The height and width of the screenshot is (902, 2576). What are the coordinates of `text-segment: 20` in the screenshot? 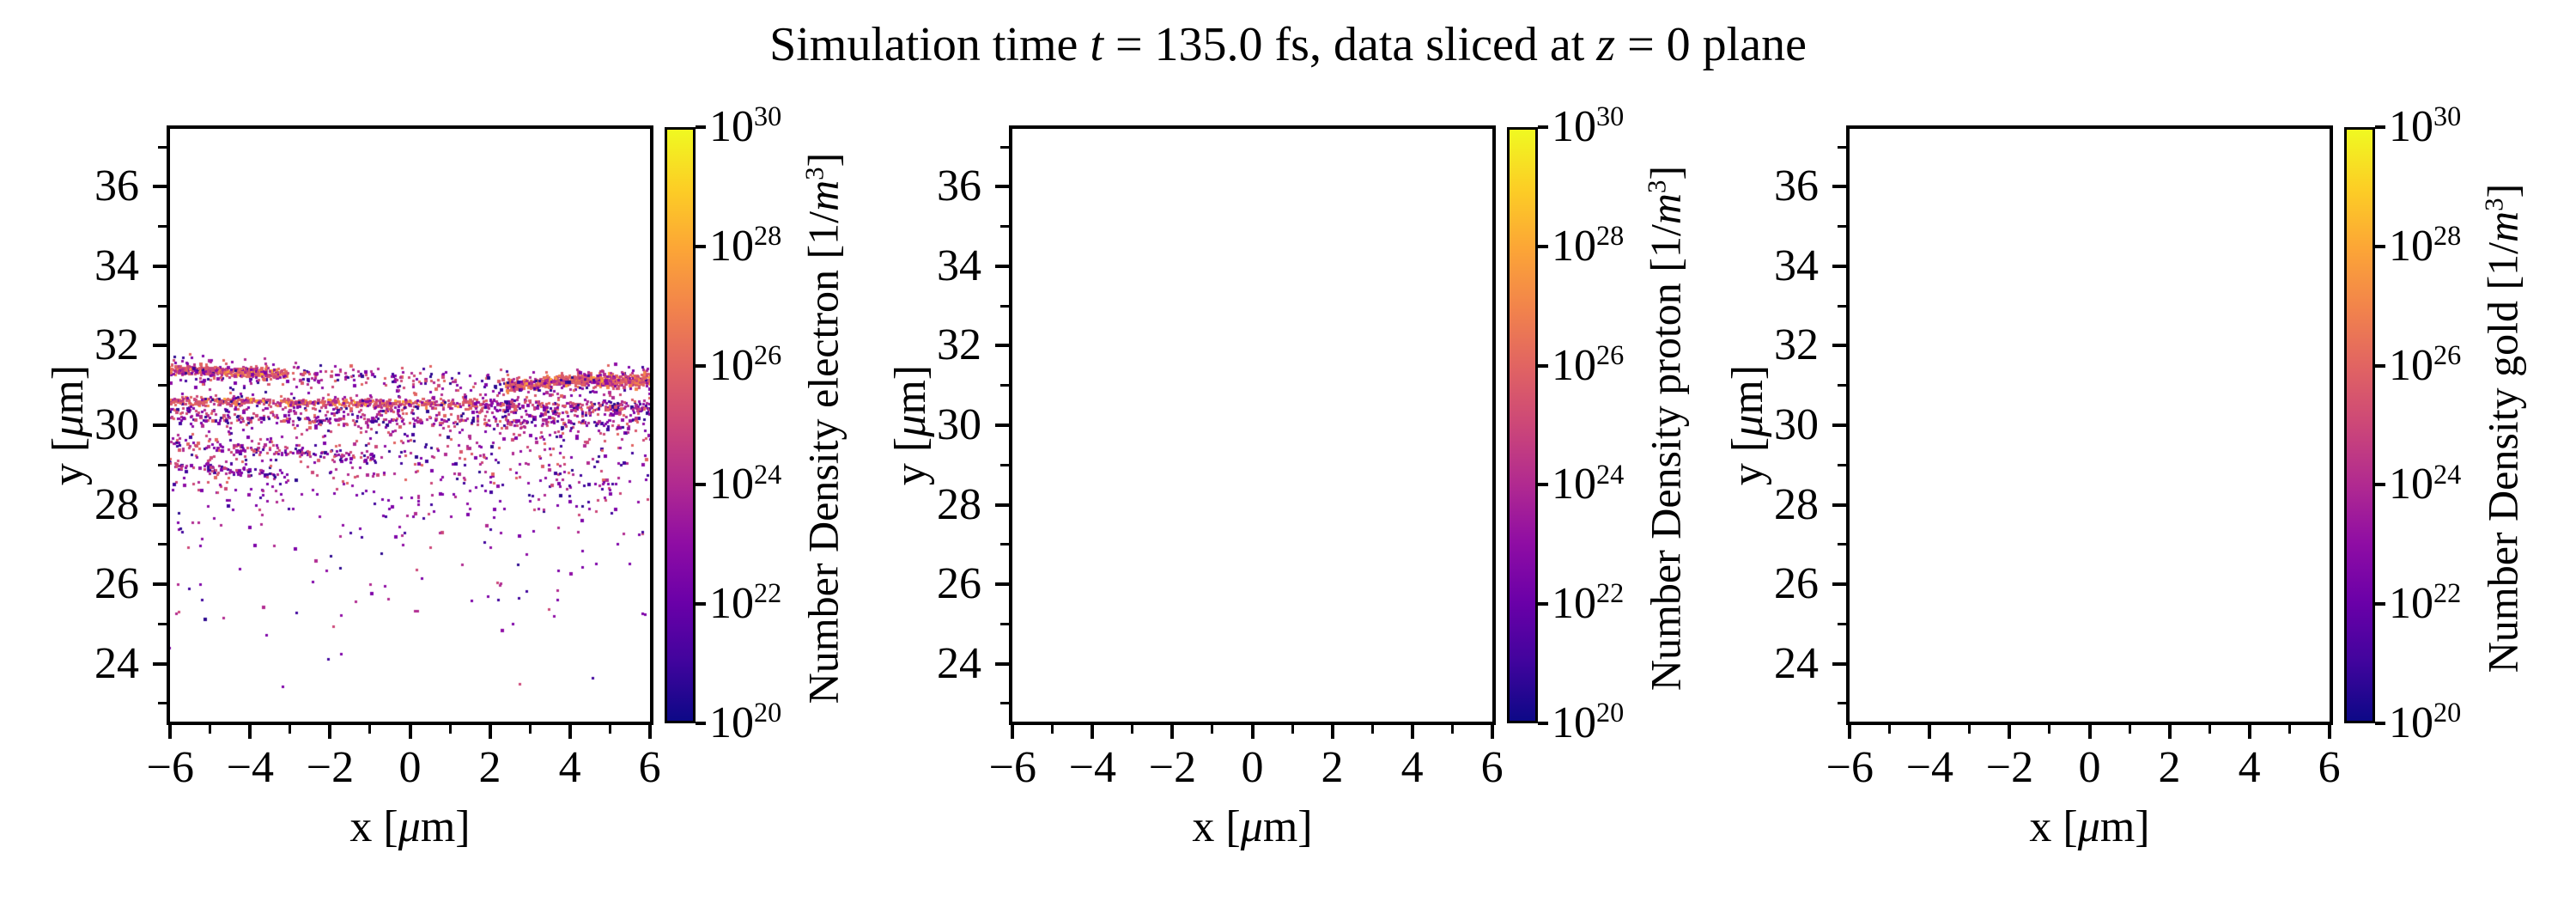 It's located at (2448, 712).